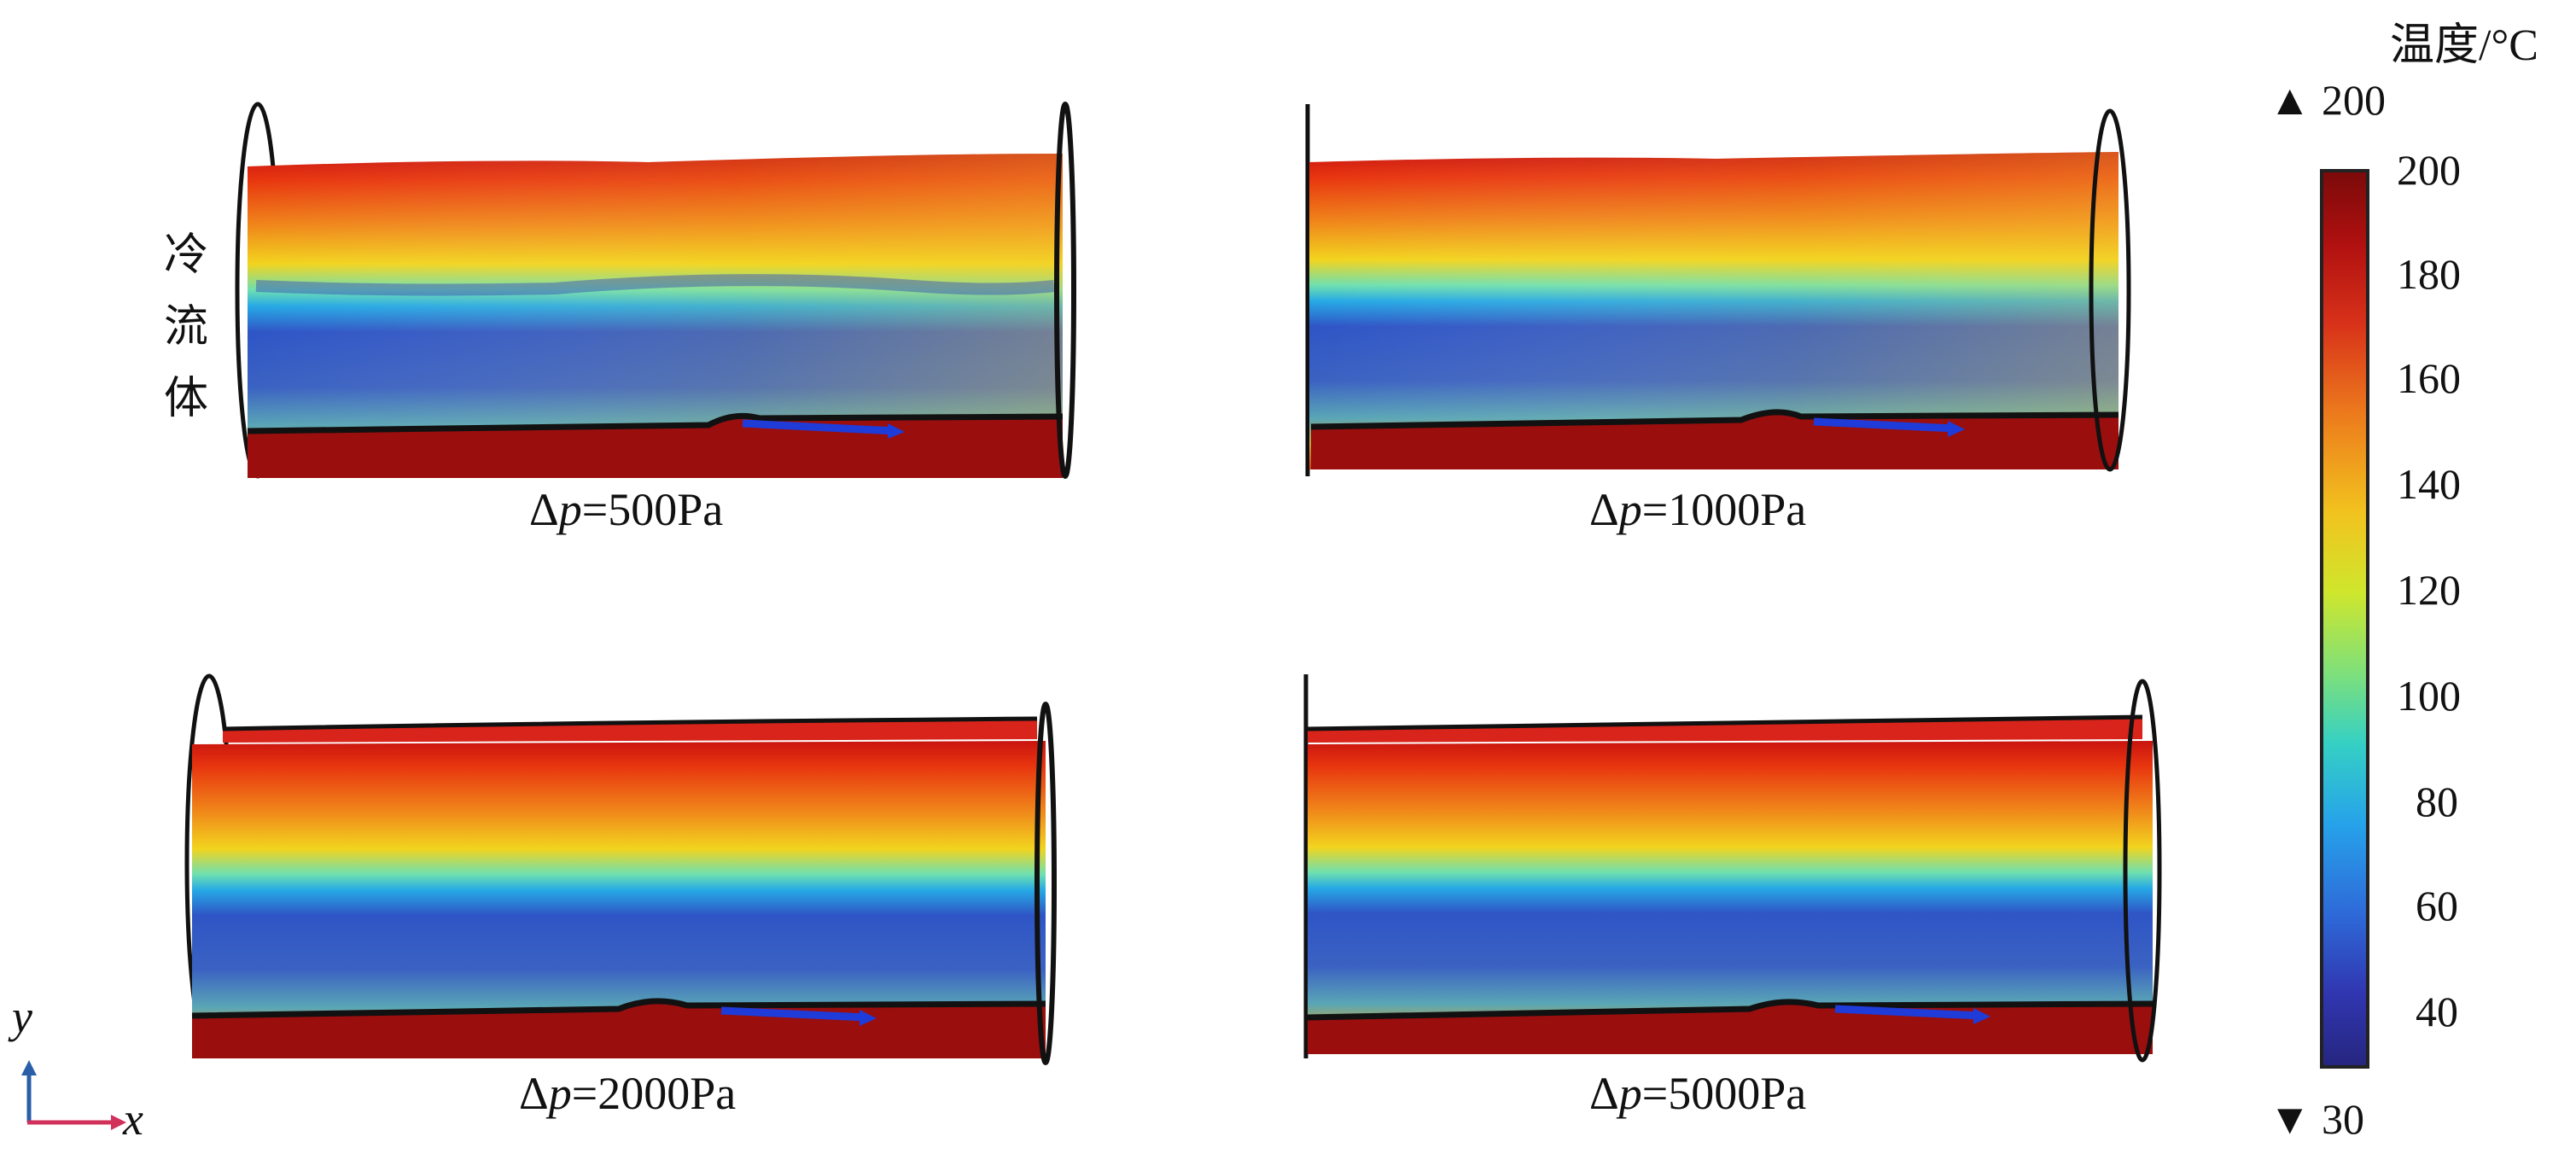 This screenshot has width=2576, height=1154. I want to click on pressure-value: =5000Pa, so click(1724, 1093).